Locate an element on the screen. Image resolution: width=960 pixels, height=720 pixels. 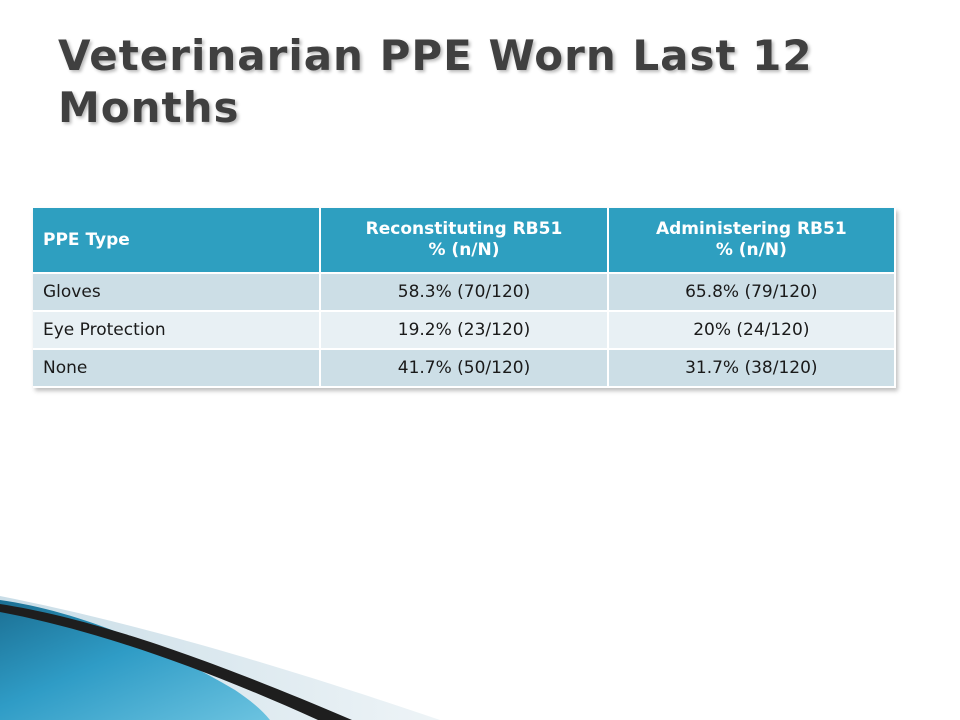
dark-swoosh-shape is located at coordinates (176, 662).